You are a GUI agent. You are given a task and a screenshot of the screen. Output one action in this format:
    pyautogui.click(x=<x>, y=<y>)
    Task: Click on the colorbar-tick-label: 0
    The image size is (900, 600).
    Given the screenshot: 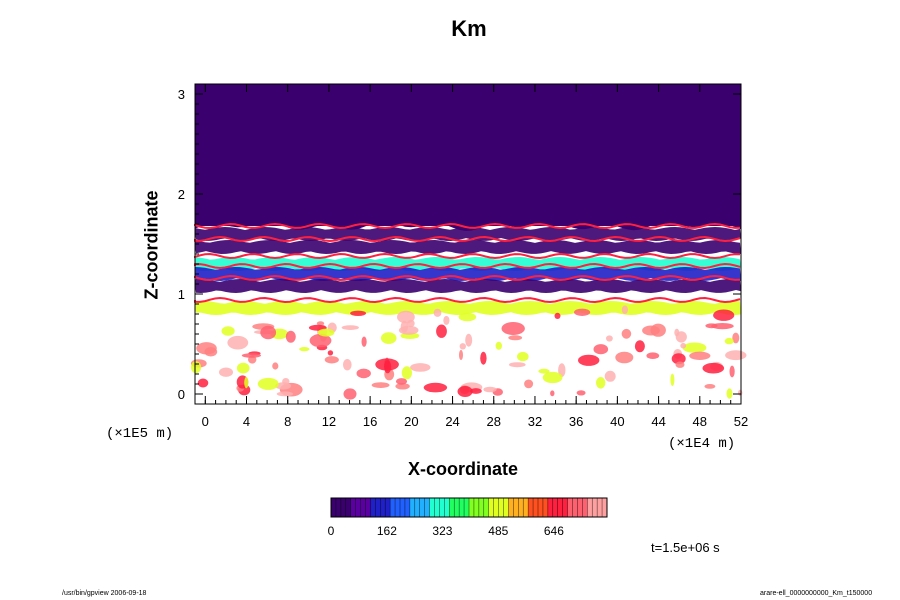 What is the action you would take?
    pyautogui.click(x=331, y=531)
    